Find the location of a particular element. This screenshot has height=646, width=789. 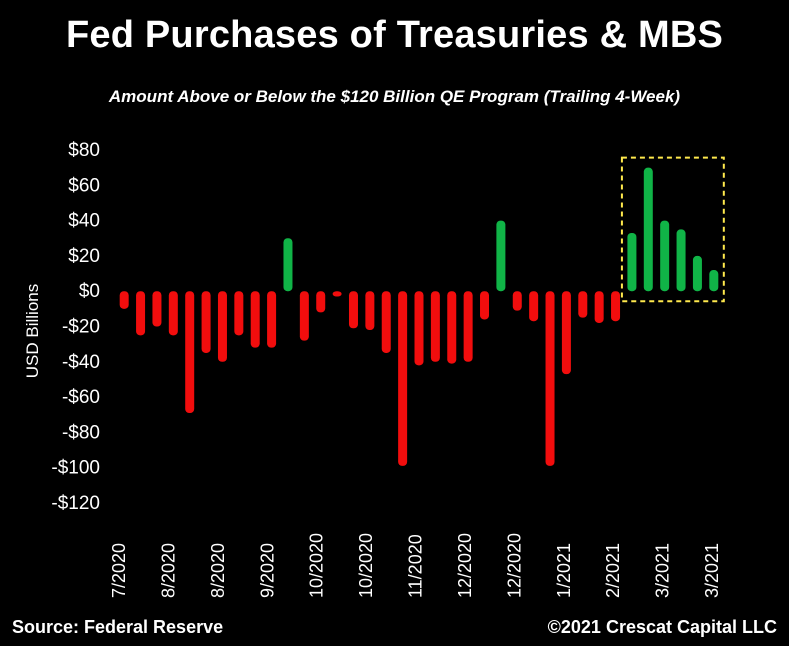

y-tick-label: -$40 is located at coordinates (81, 362).